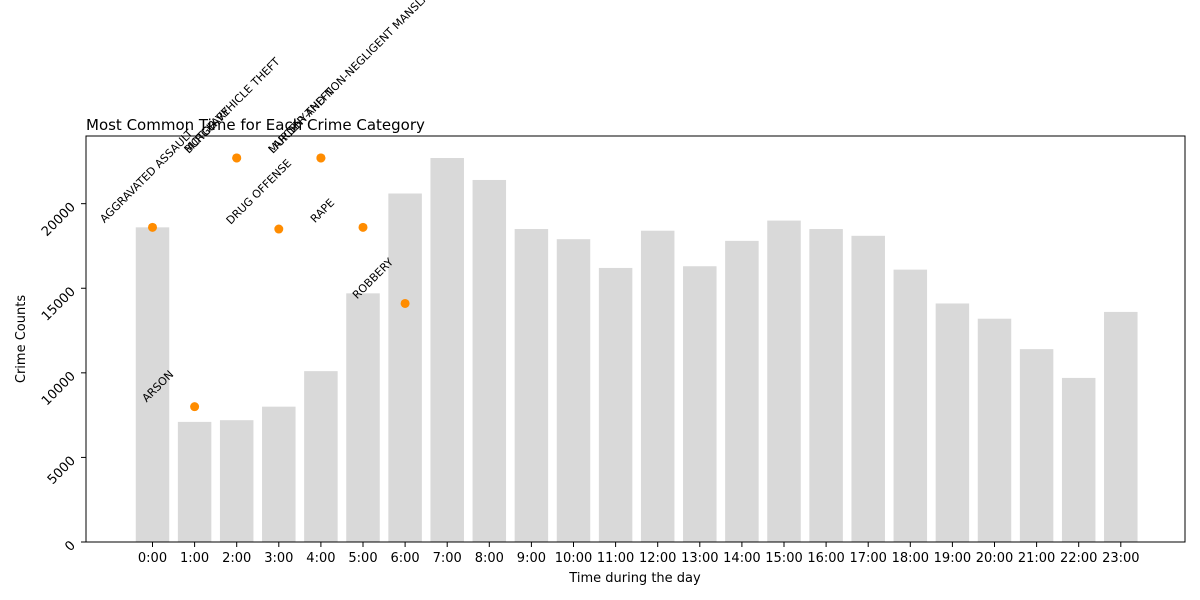 The width and height of the screenshot is (1200, 600). I want to click on x-tick-label: 0:00, so click(152, 558).